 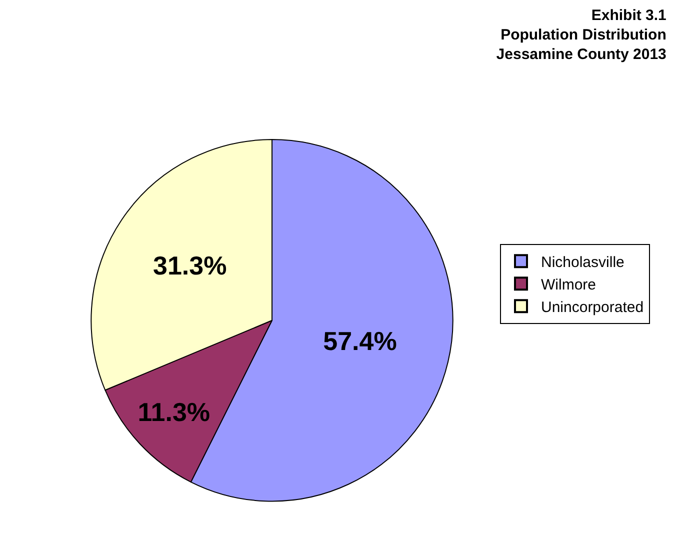 What do you see at coordinates (189, 265) in the screenshot?
I see `data-label: 31.3%` at bounding box center [189, 265].